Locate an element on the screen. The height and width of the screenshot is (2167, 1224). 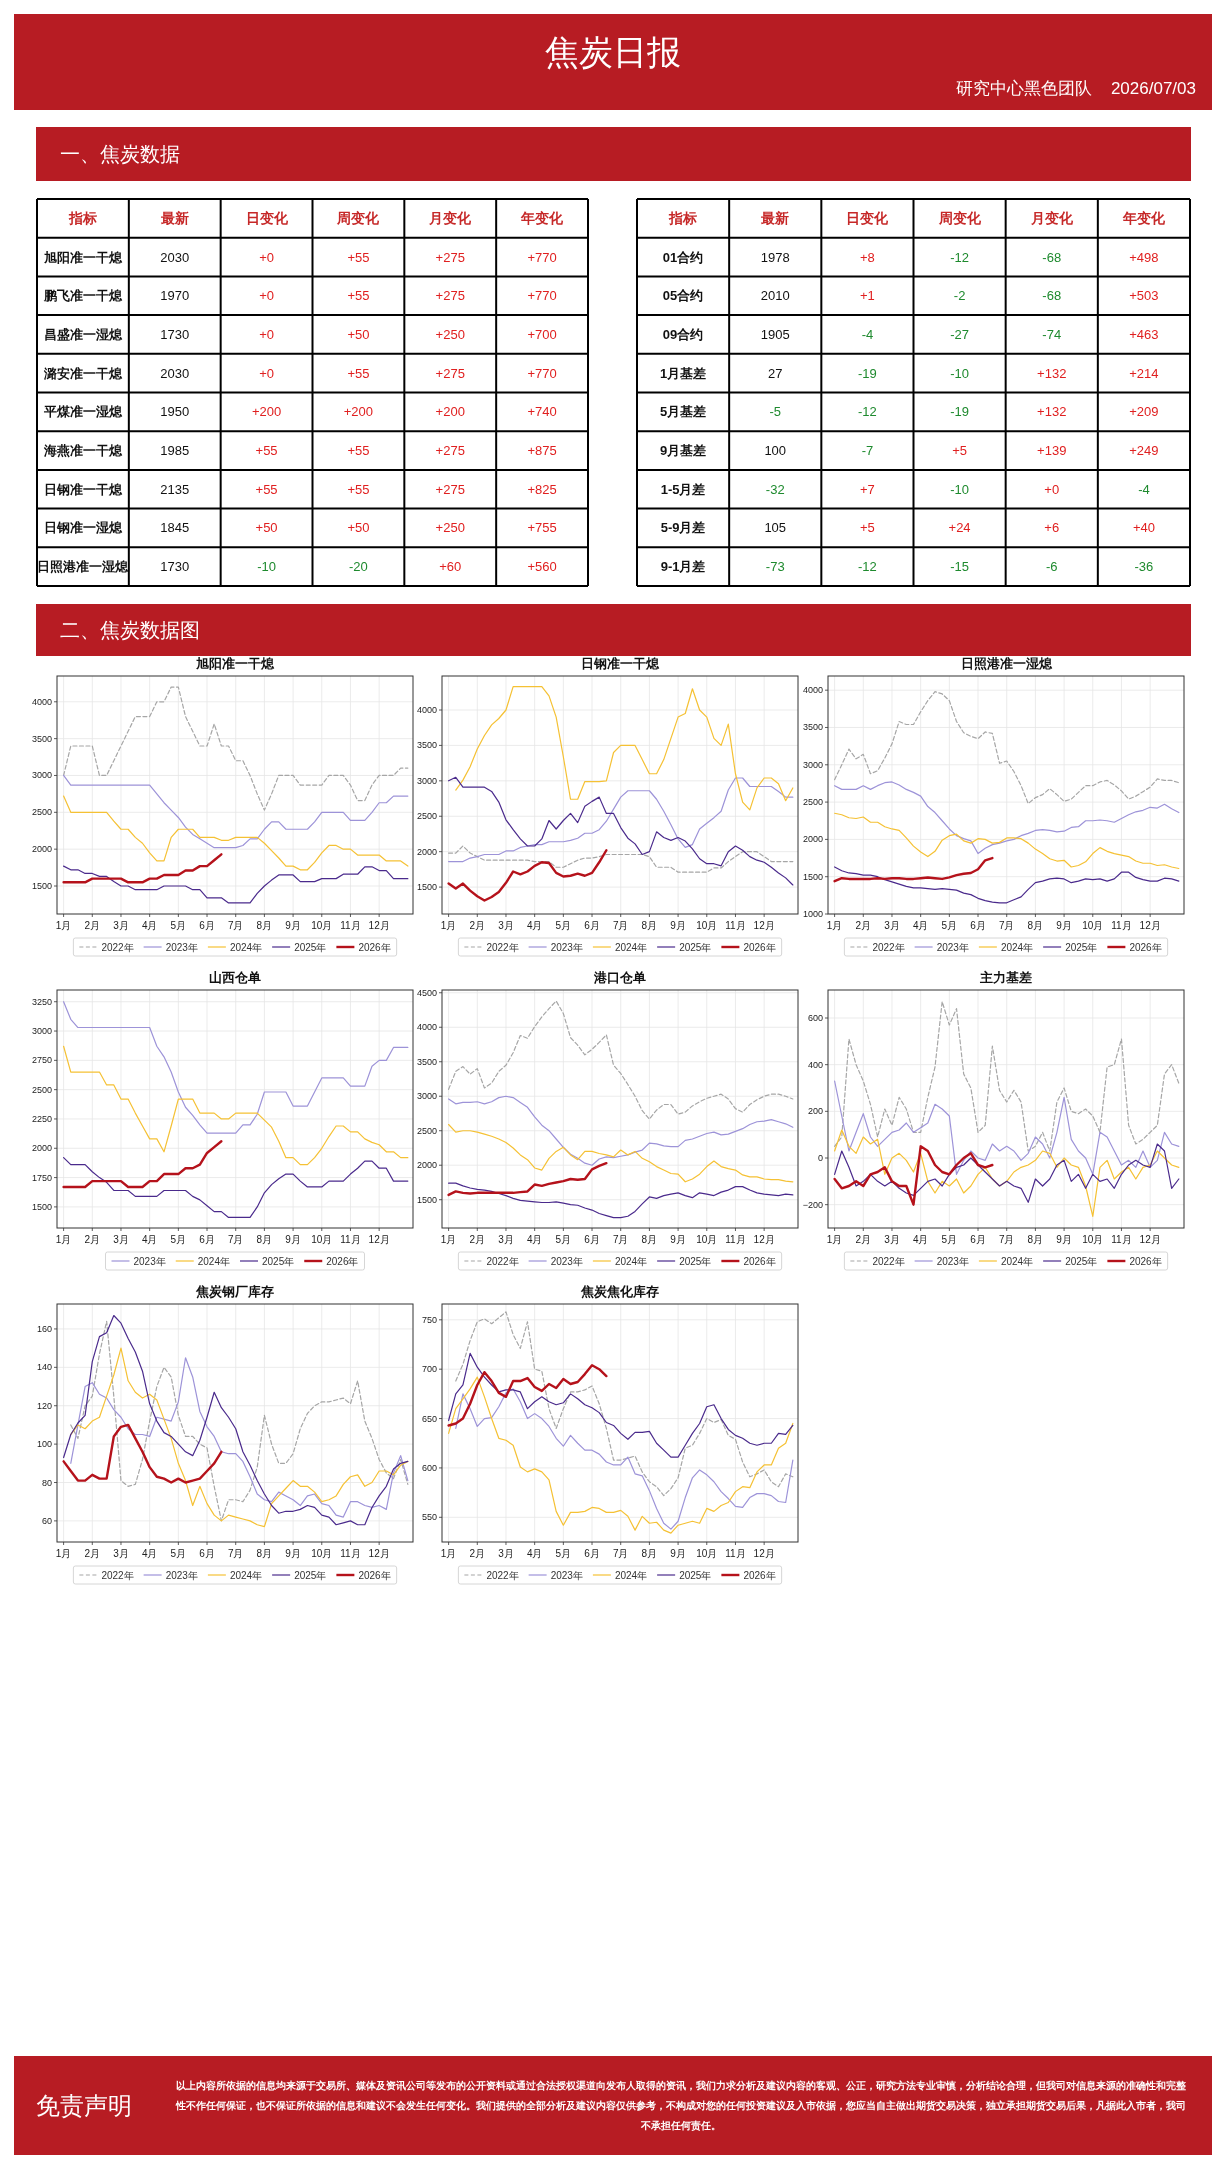
data-label: +0 is located at coordinates (266, 257).